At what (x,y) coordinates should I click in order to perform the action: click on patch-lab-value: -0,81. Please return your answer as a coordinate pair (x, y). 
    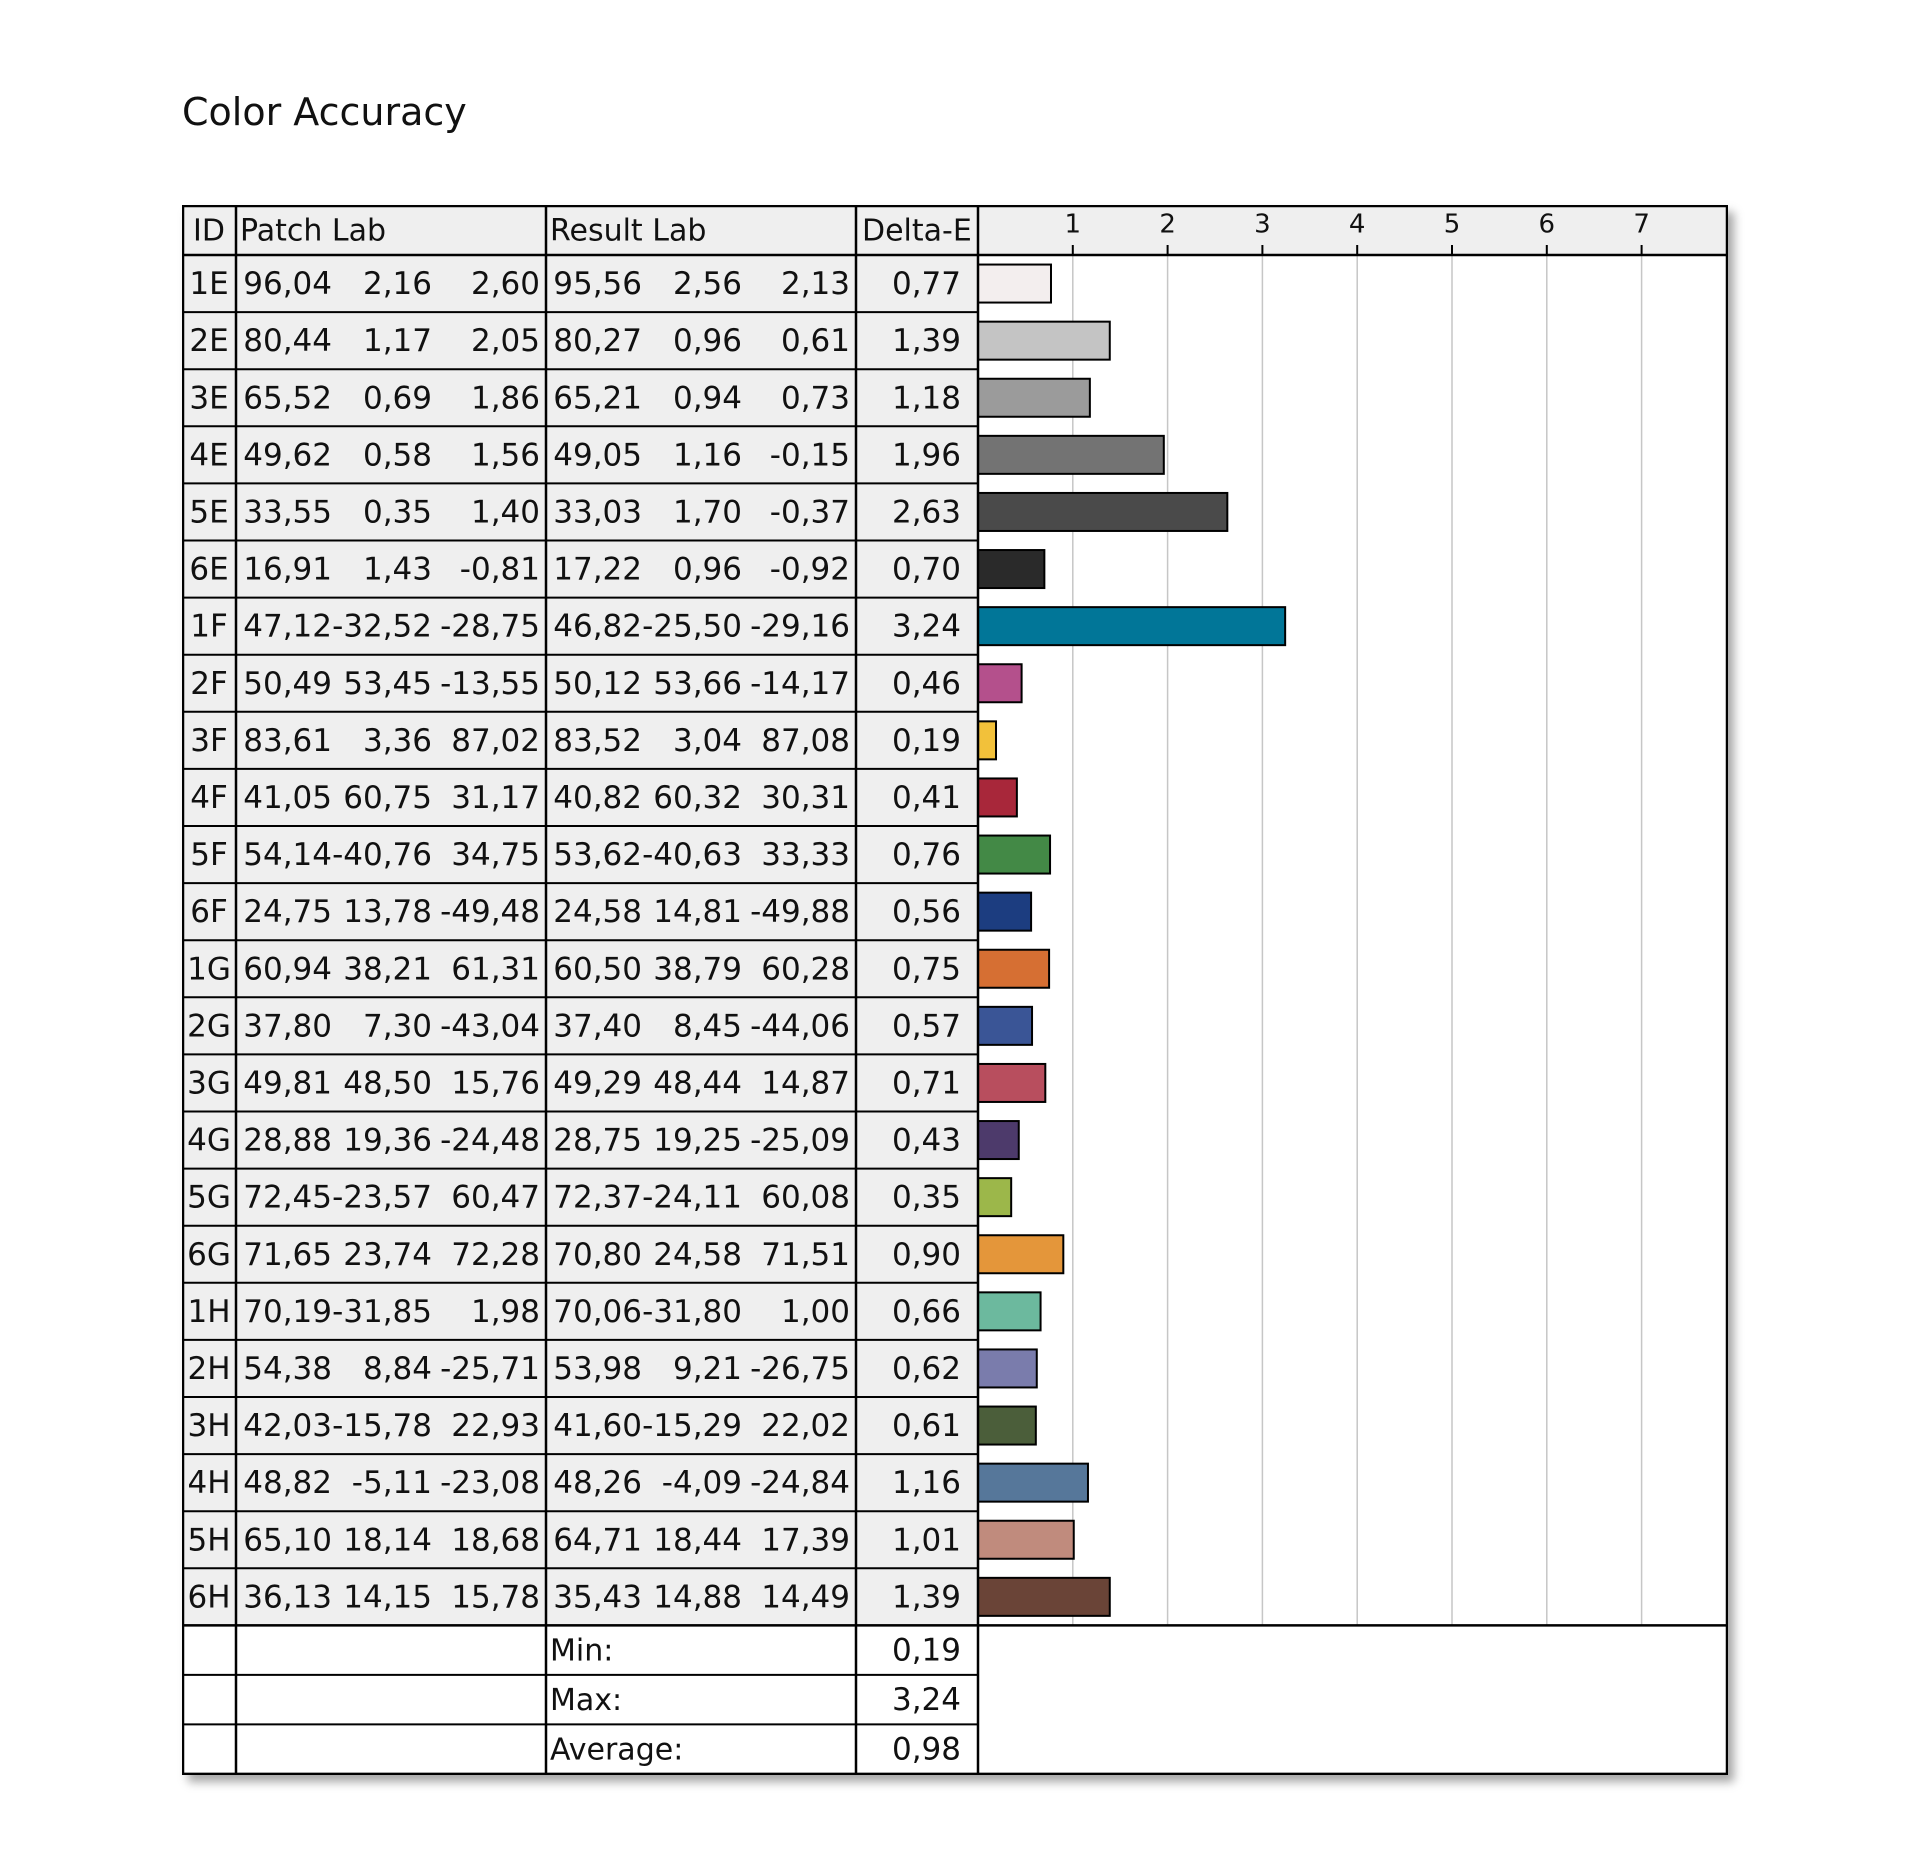
    Looking at the image, I should click on (500, 570).